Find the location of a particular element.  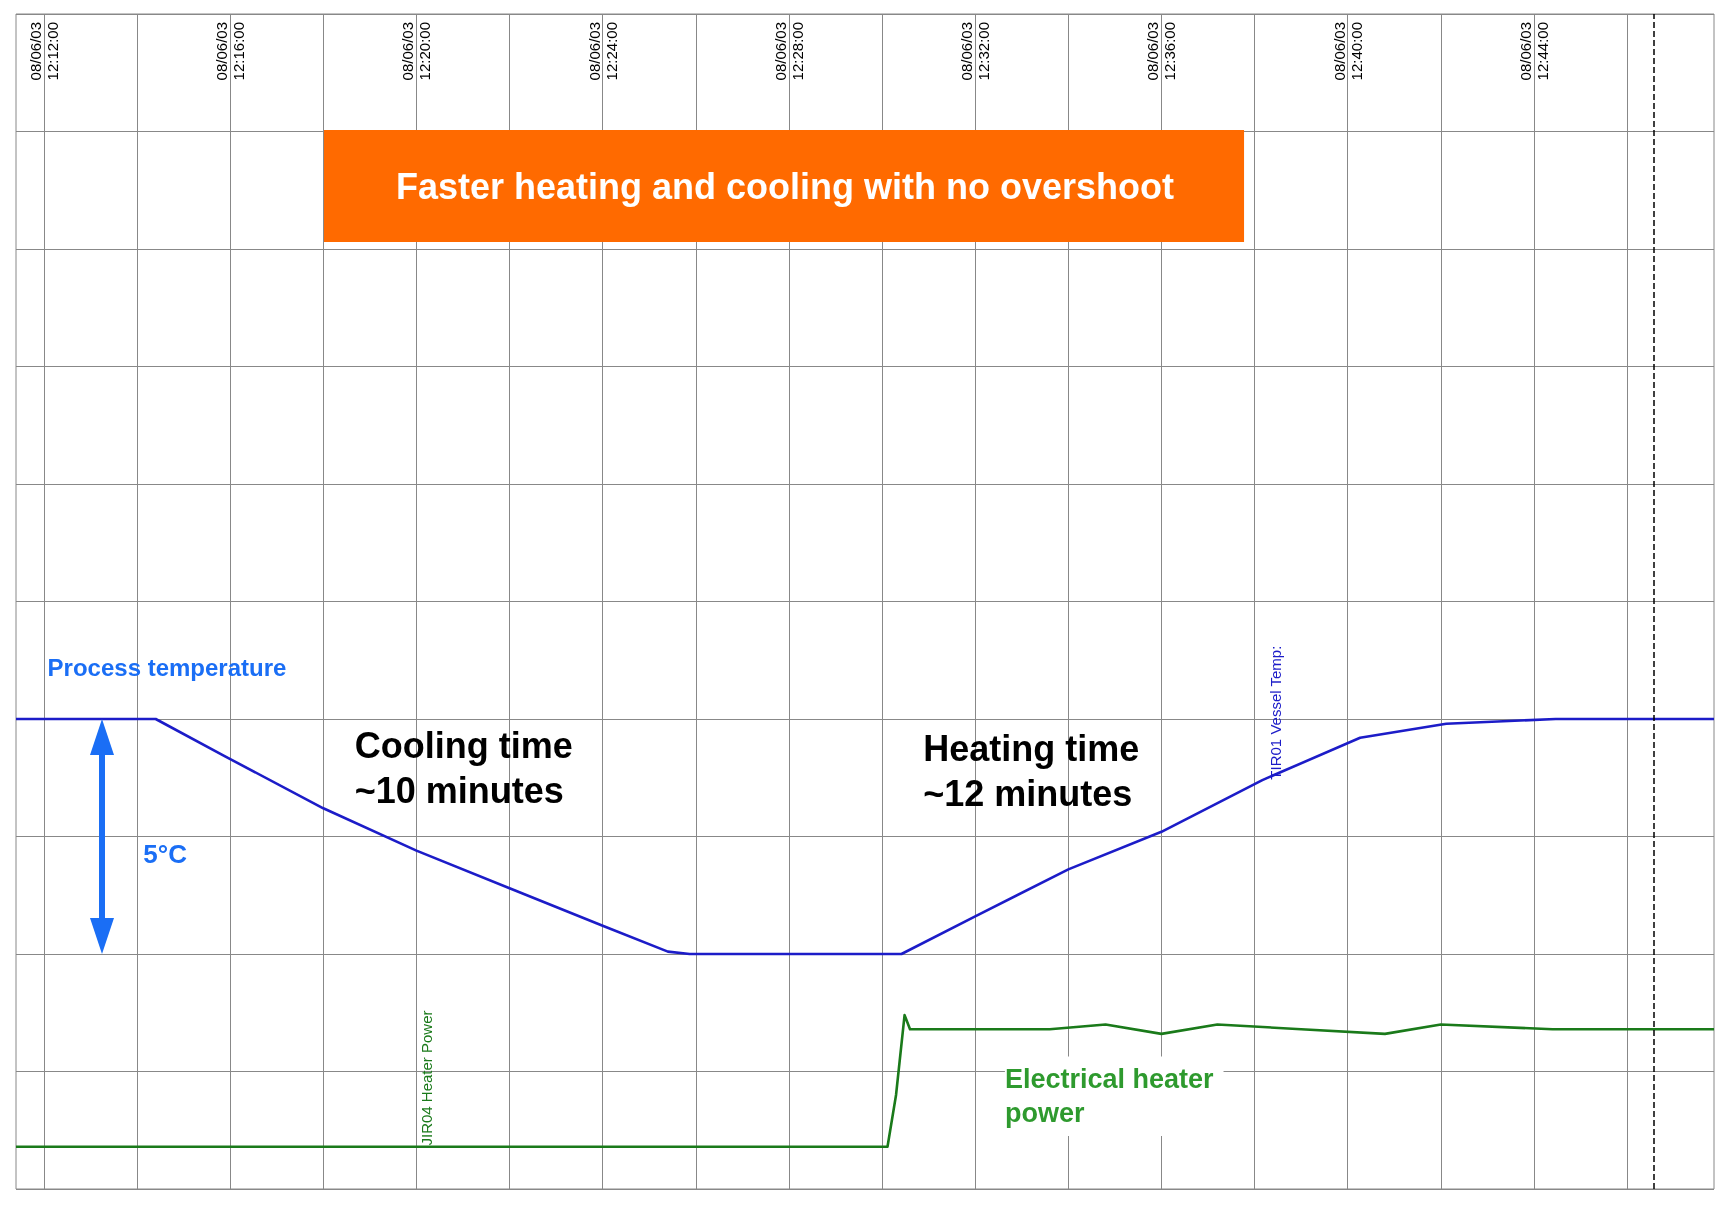

x-tick-label: 08/06/03 12:40:00 is located at coordinates (1347, 51).